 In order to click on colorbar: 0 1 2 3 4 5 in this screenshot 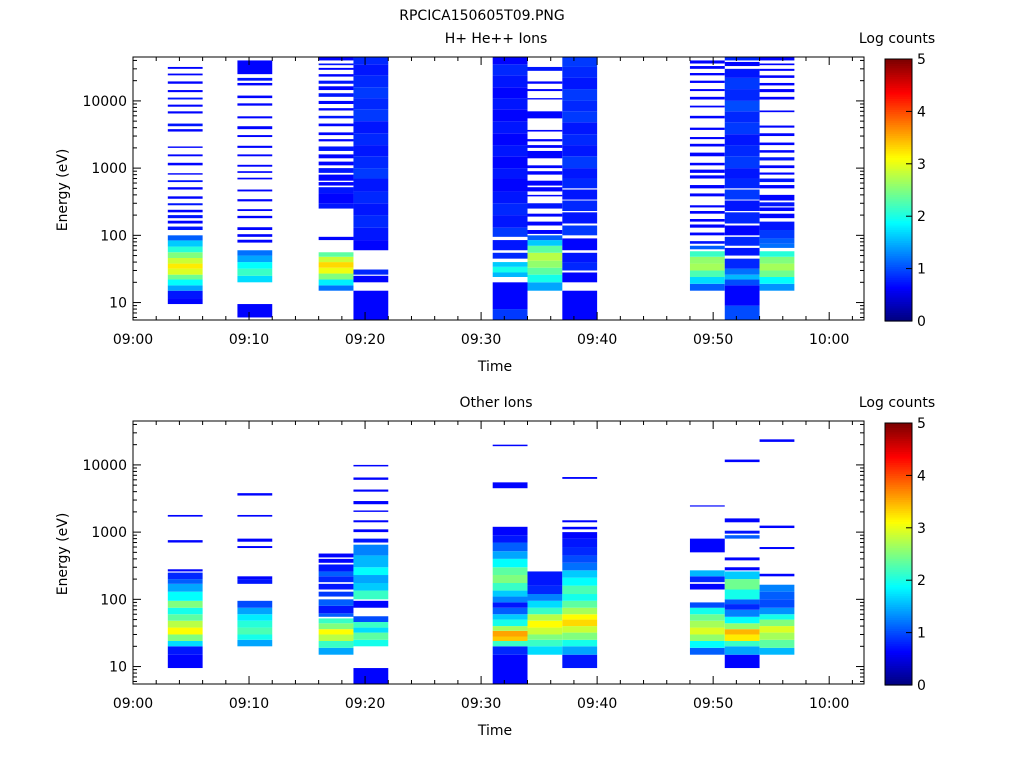, I will do `click(905, 191)`.